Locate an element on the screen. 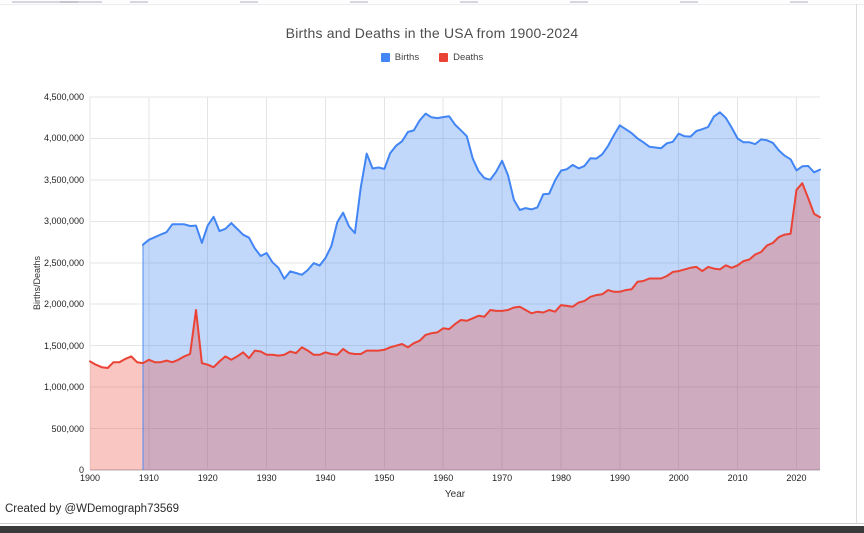 The image size is (864, 533). x-axis-title: Year is located at coordinates (455, 494).